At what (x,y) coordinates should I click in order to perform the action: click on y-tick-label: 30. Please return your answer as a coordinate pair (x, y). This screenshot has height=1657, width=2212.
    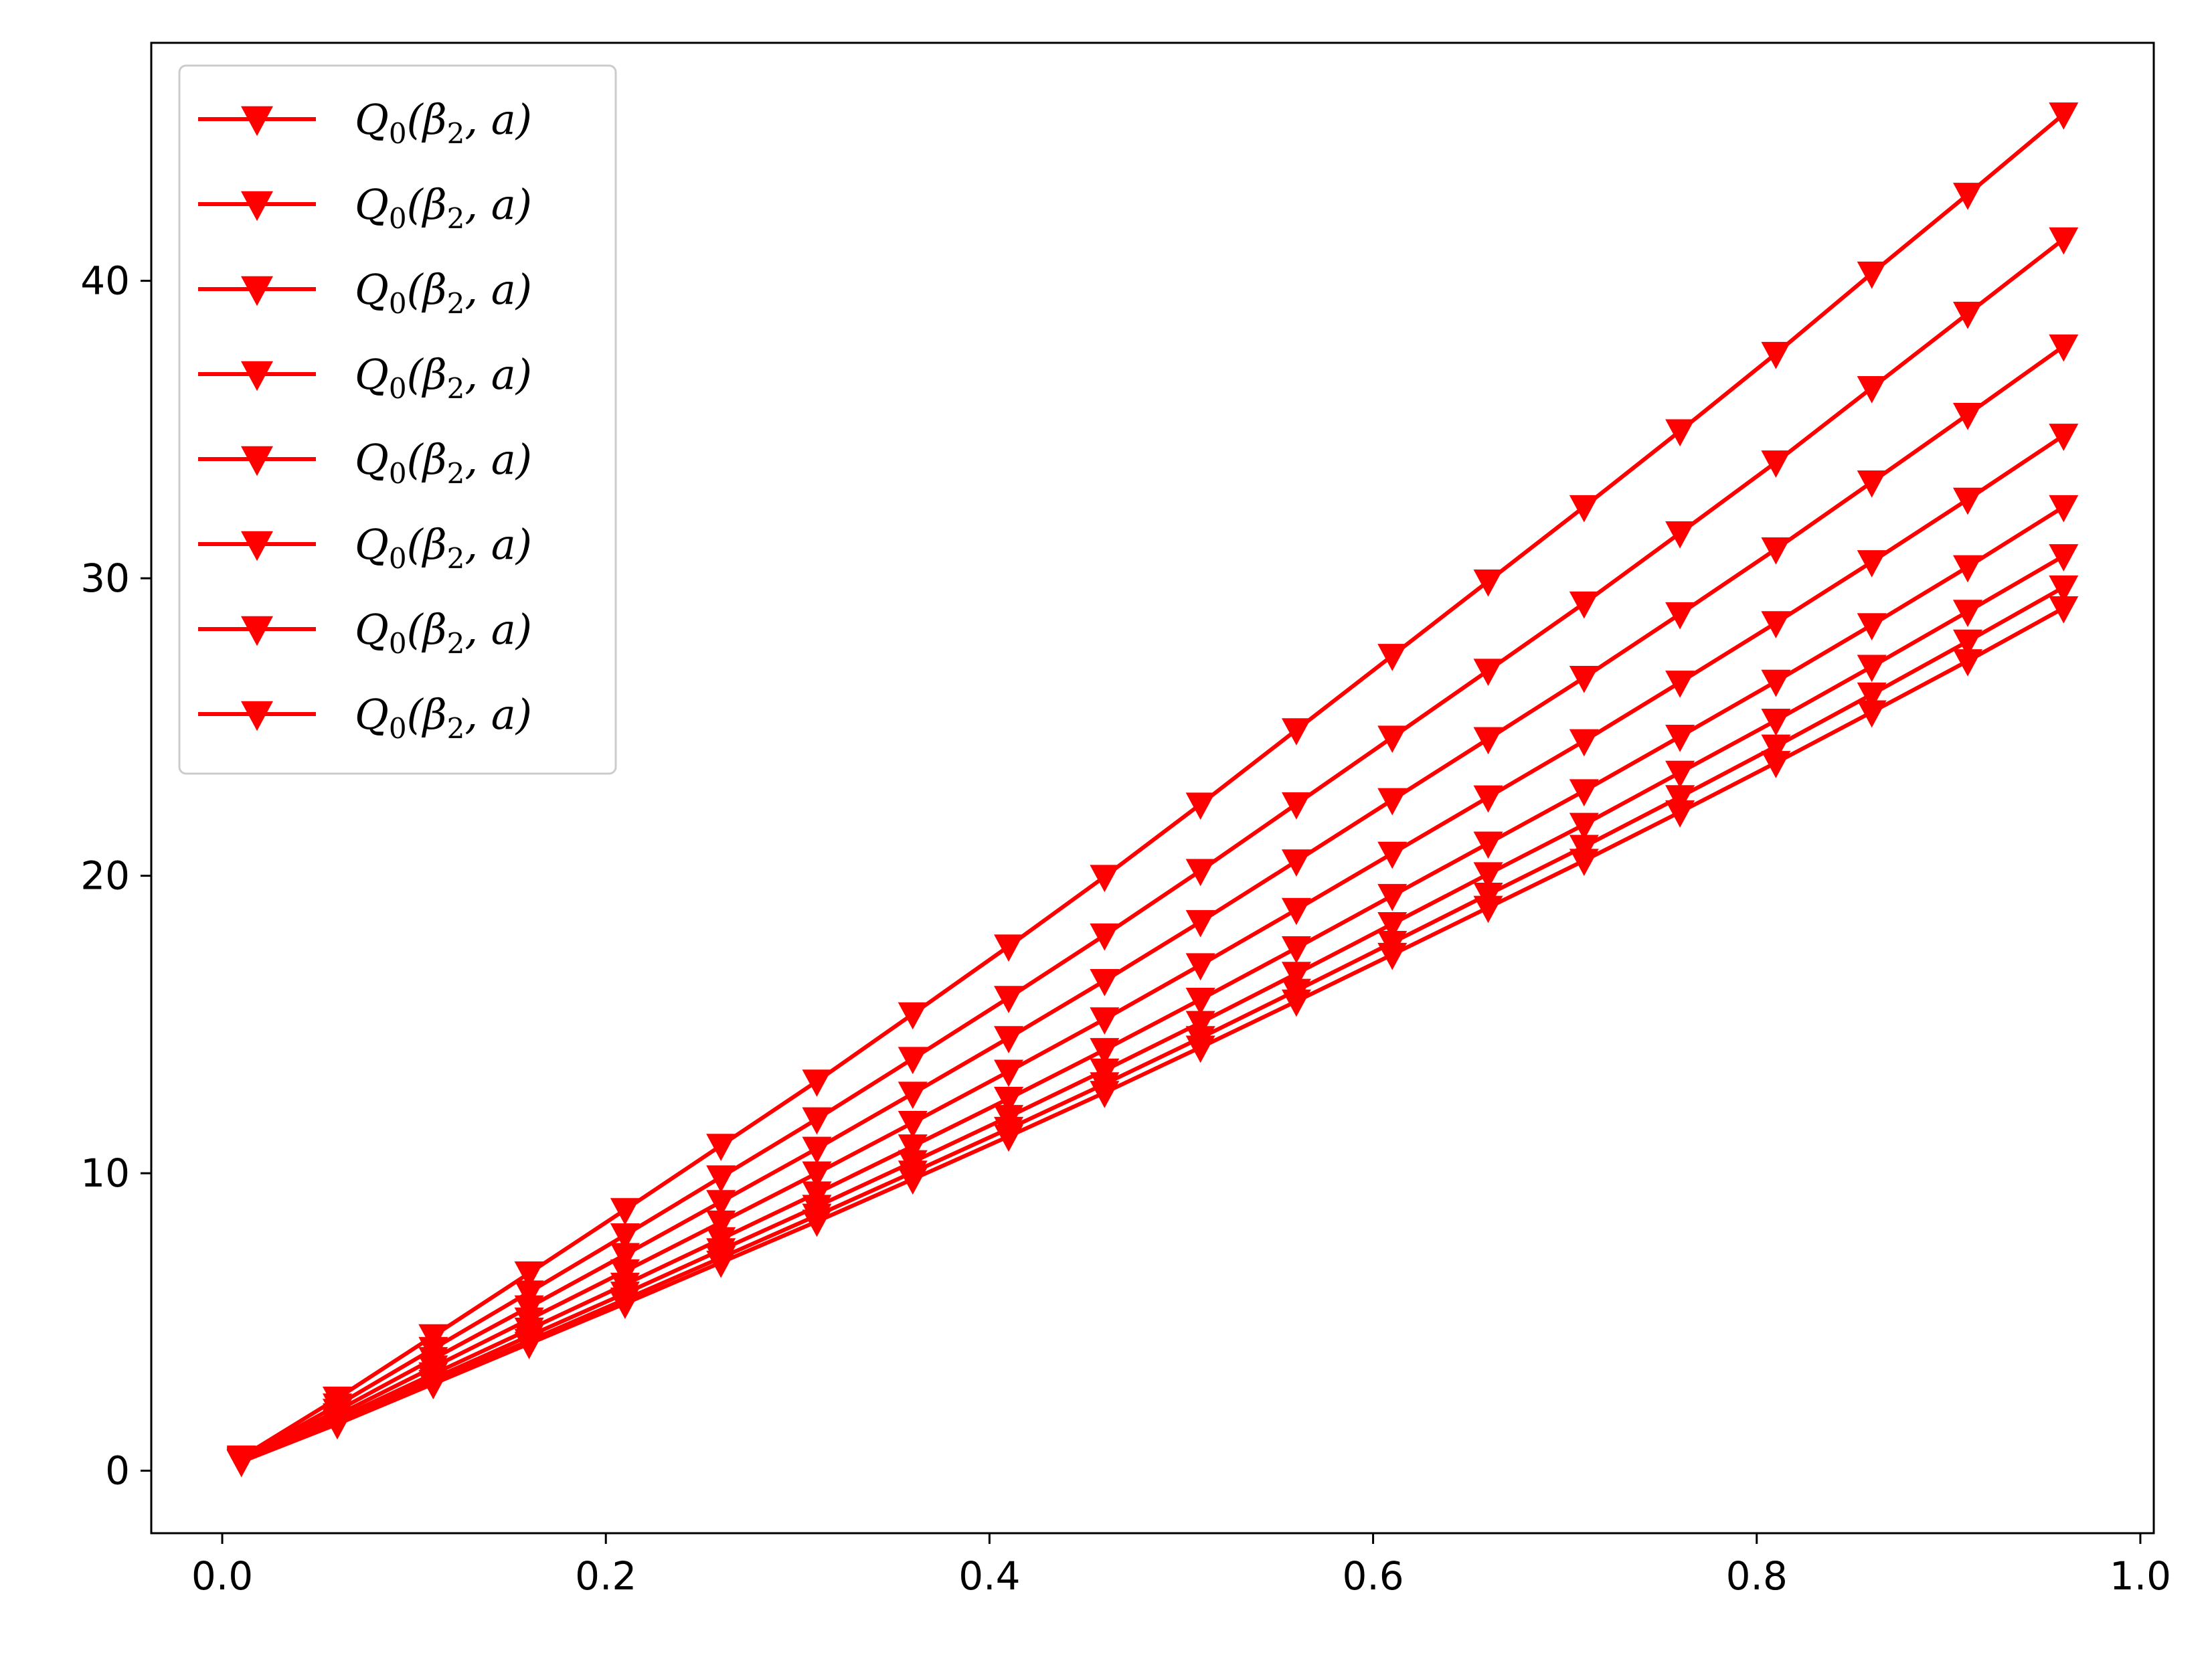
    Looking at the image, I should click on (105, 578).